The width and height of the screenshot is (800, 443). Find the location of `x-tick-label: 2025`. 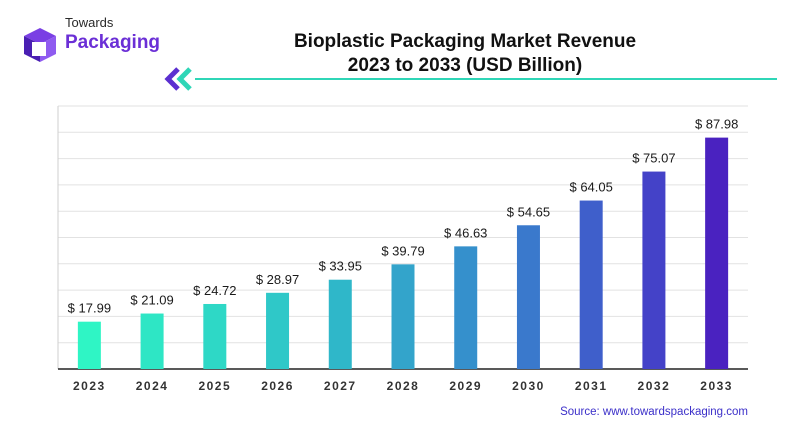

x-tick-label: 2025 is located at coordinates (214, 386).